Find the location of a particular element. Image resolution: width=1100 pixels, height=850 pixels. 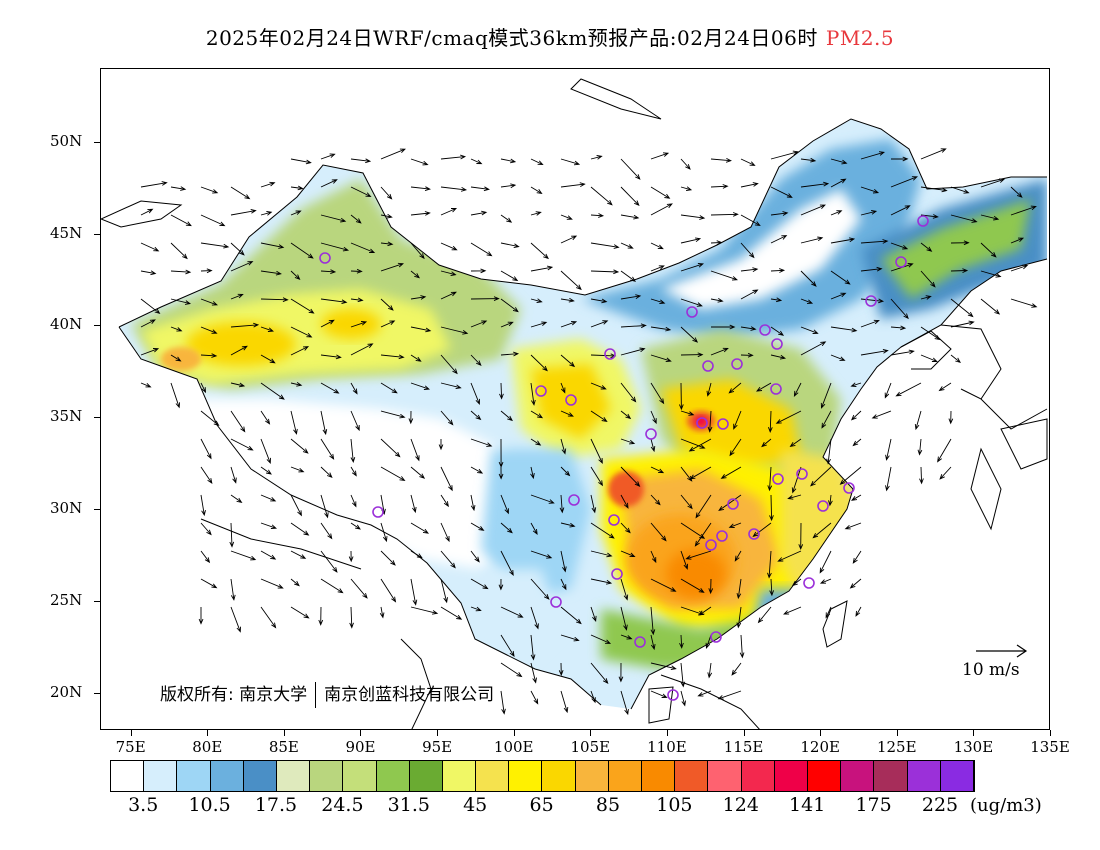

lon-tick-label: 135E is located at coordinates (1050, 747).